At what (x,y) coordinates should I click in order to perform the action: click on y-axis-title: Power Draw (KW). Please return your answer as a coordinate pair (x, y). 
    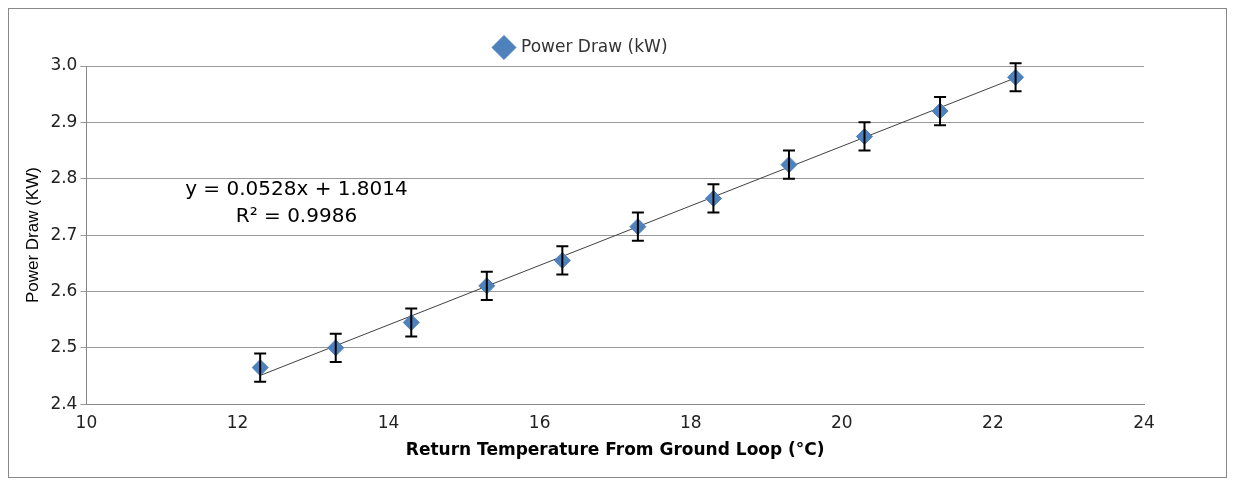
    Looking at the image, I should click on (32, 235).